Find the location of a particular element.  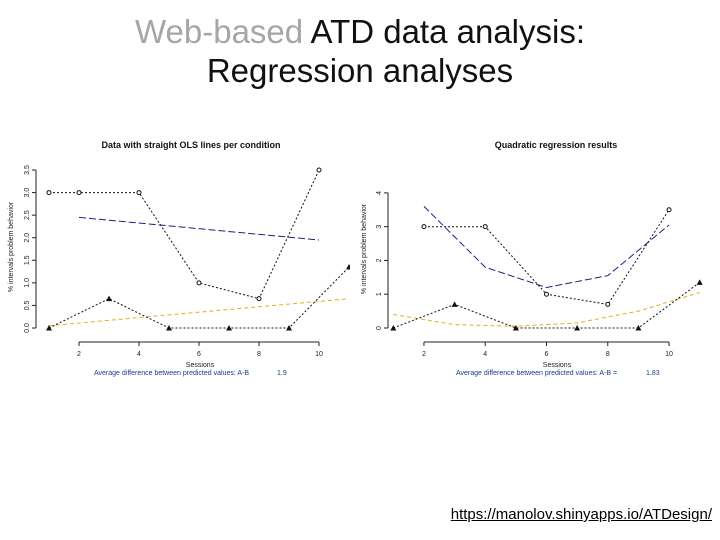

y-tick-label: 2.0 is located at coordinates (27, 238).